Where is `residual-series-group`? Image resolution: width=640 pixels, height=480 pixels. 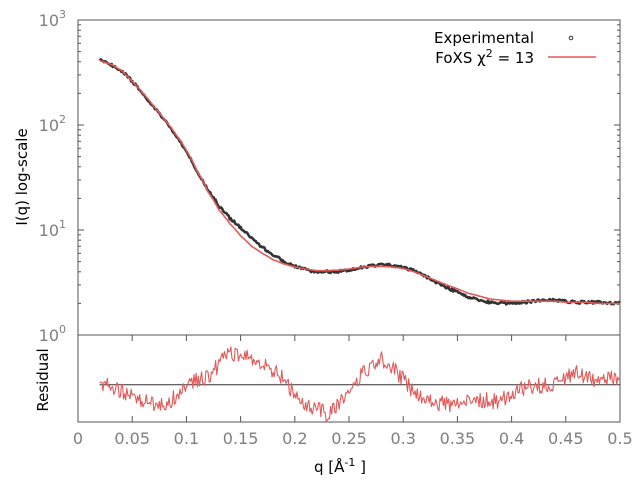 residual-series-group is located at coordinates (360, 384).